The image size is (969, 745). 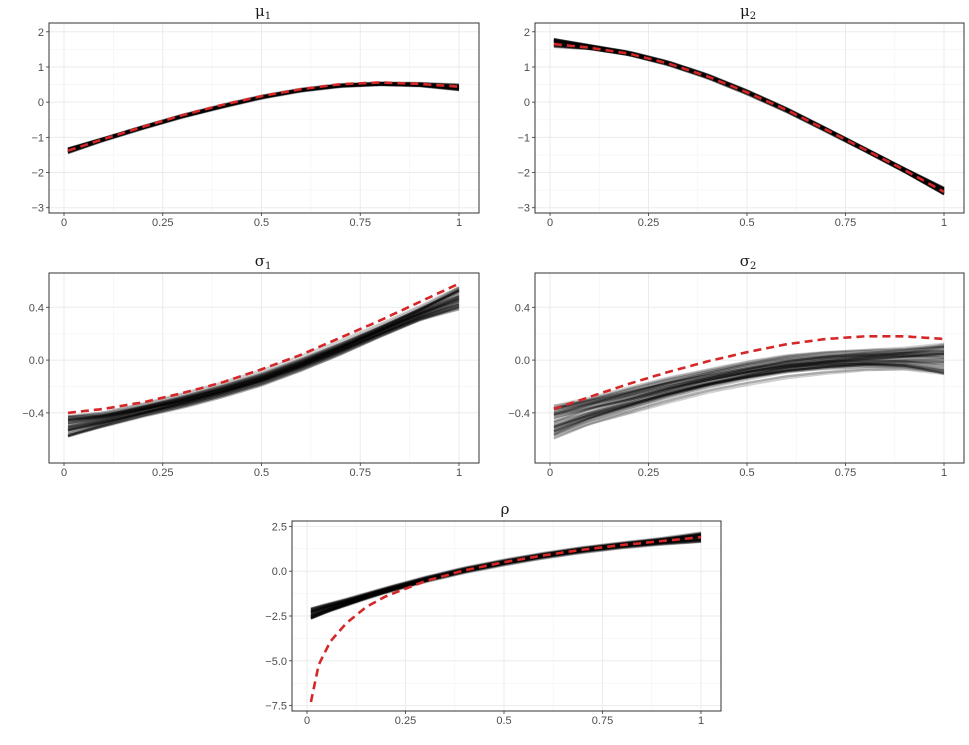 I want to click on panel-title: μ1, so click(x=263, y=12).